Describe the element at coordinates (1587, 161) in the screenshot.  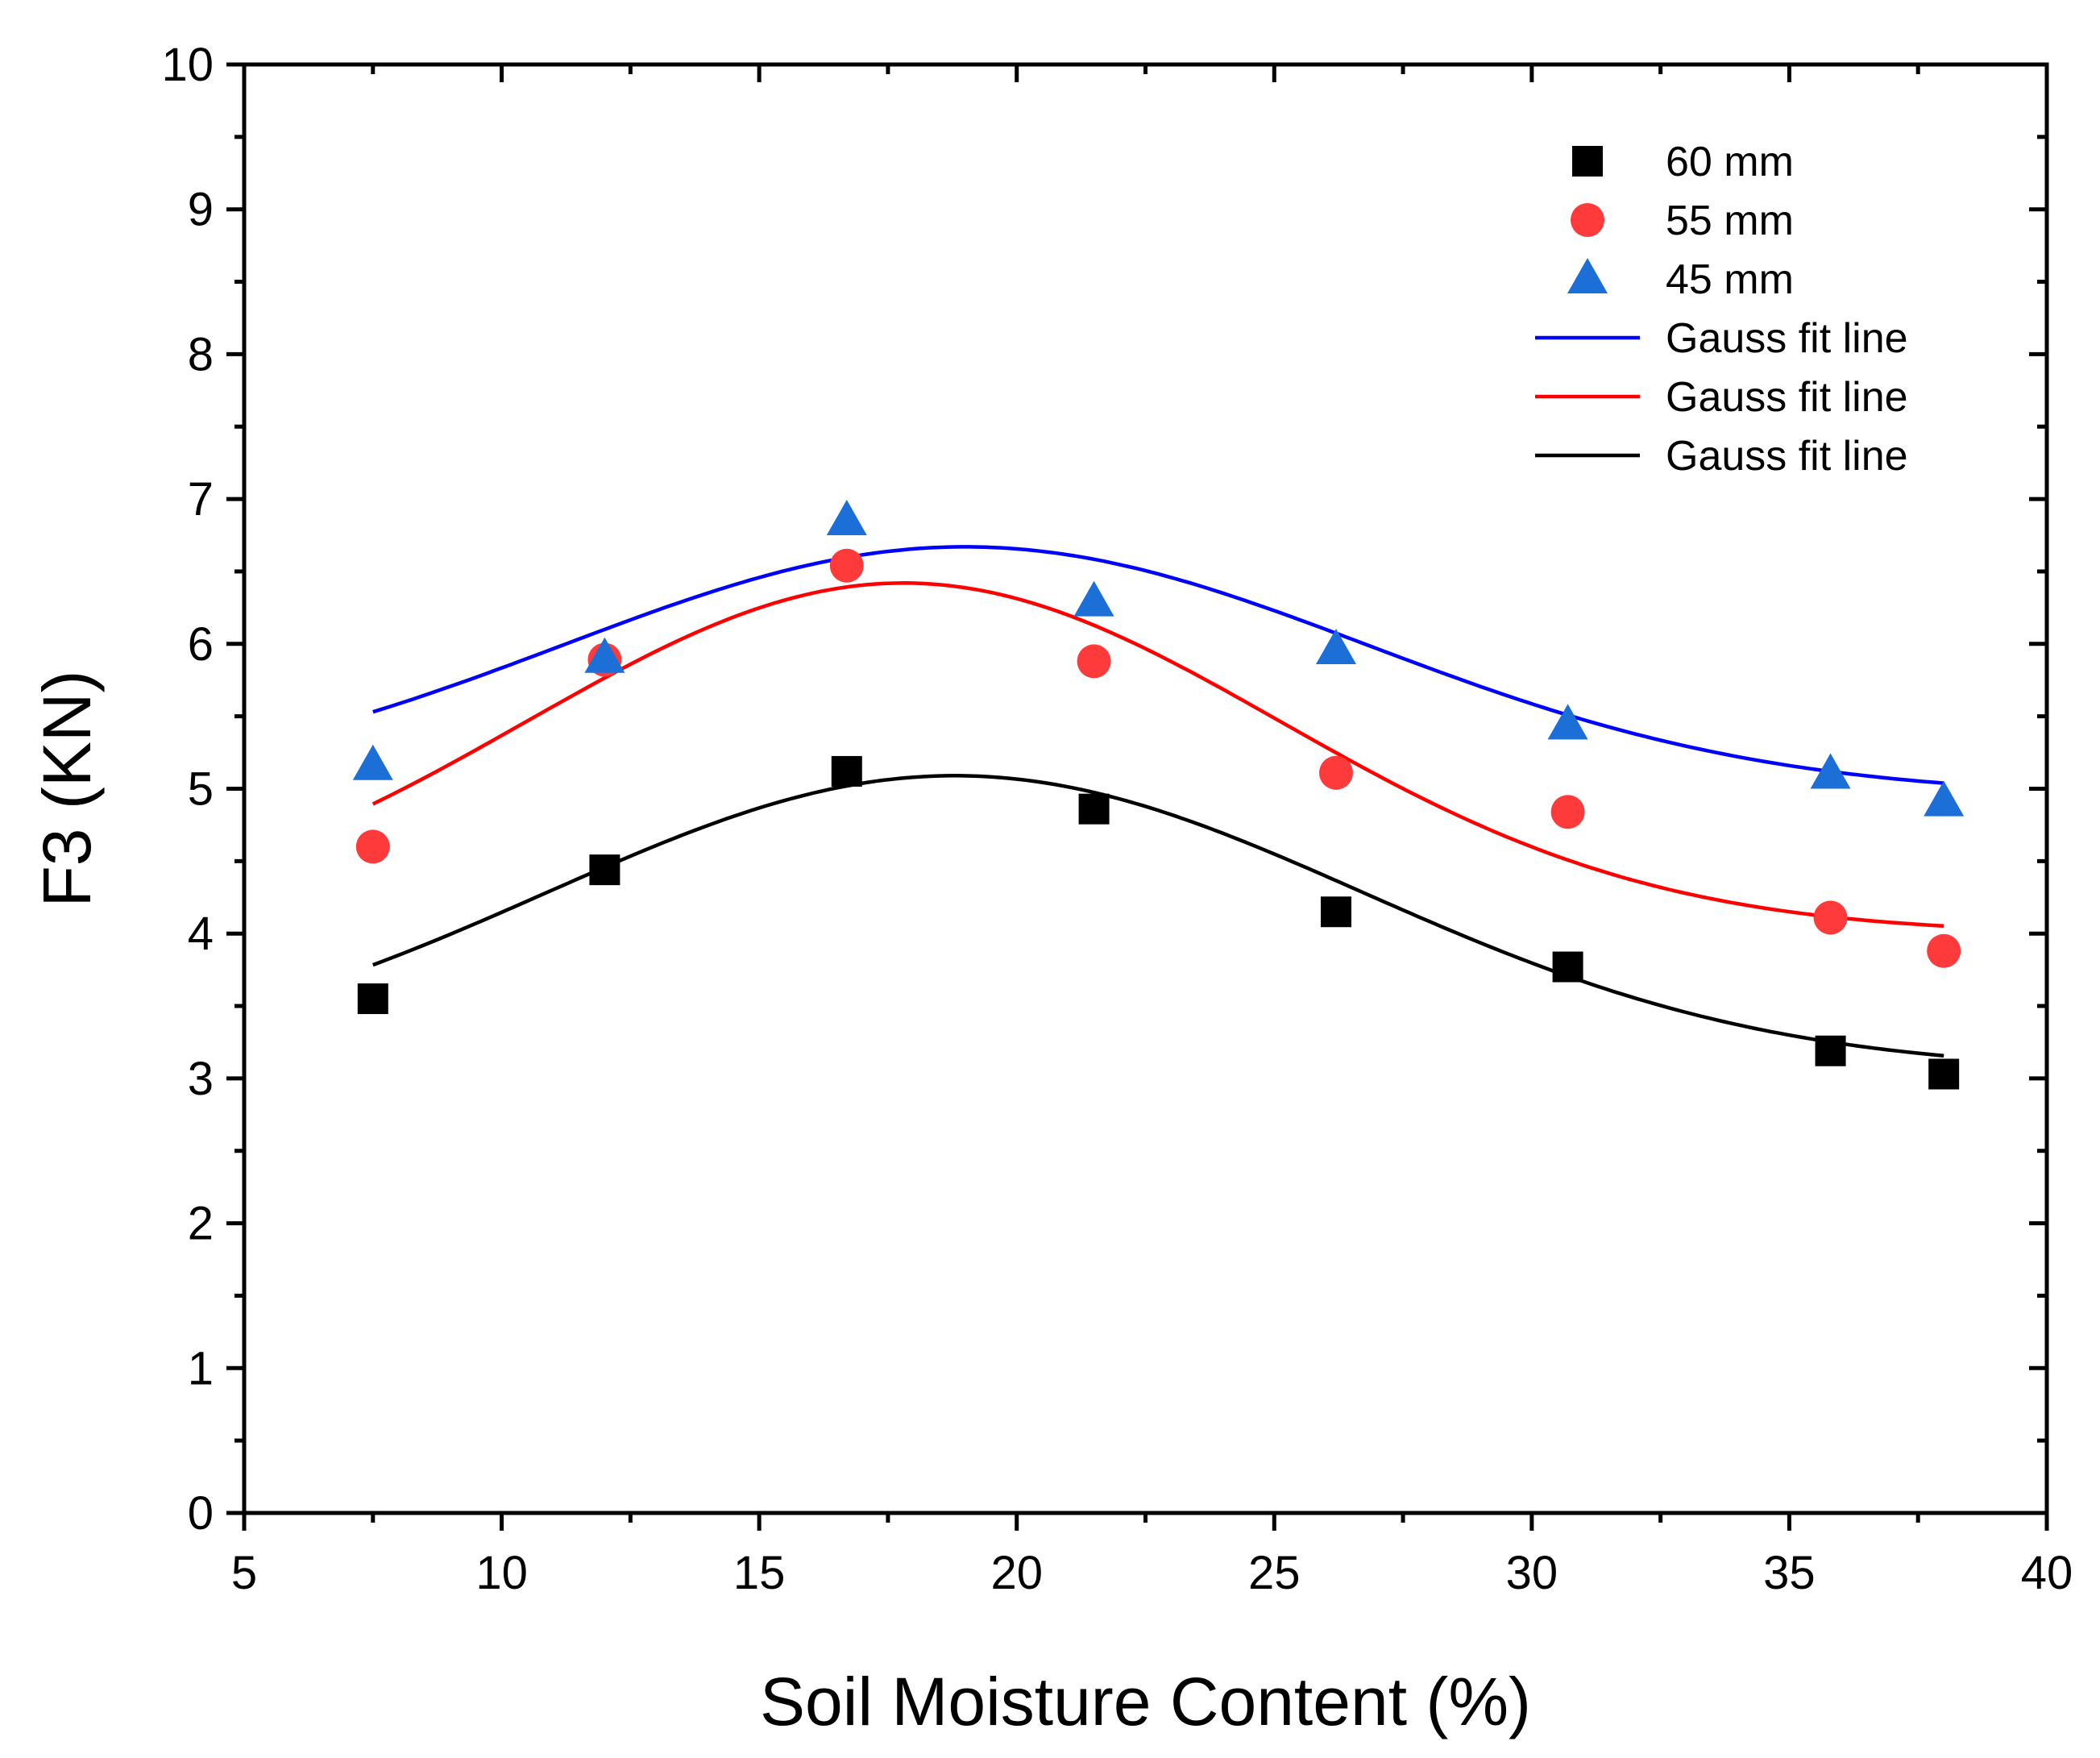
I see `legend-square-swatch` at that location.